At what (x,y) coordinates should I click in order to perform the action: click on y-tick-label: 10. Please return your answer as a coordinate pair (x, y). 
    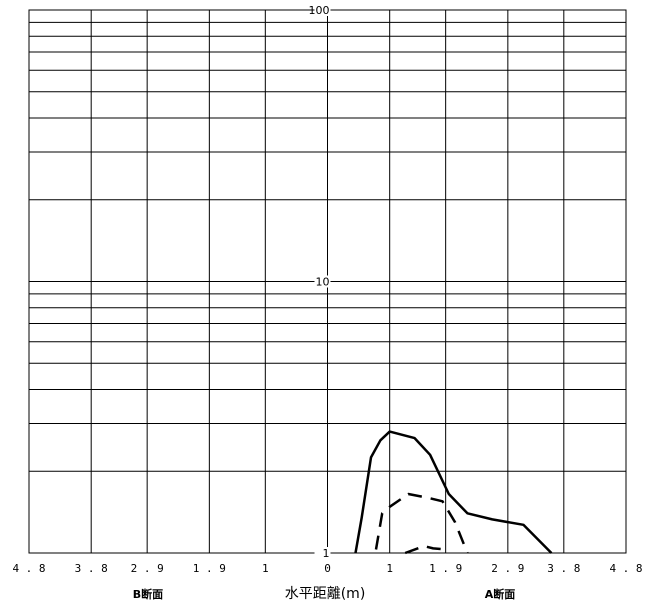
    Looking at the image, I should click on (323, 282).